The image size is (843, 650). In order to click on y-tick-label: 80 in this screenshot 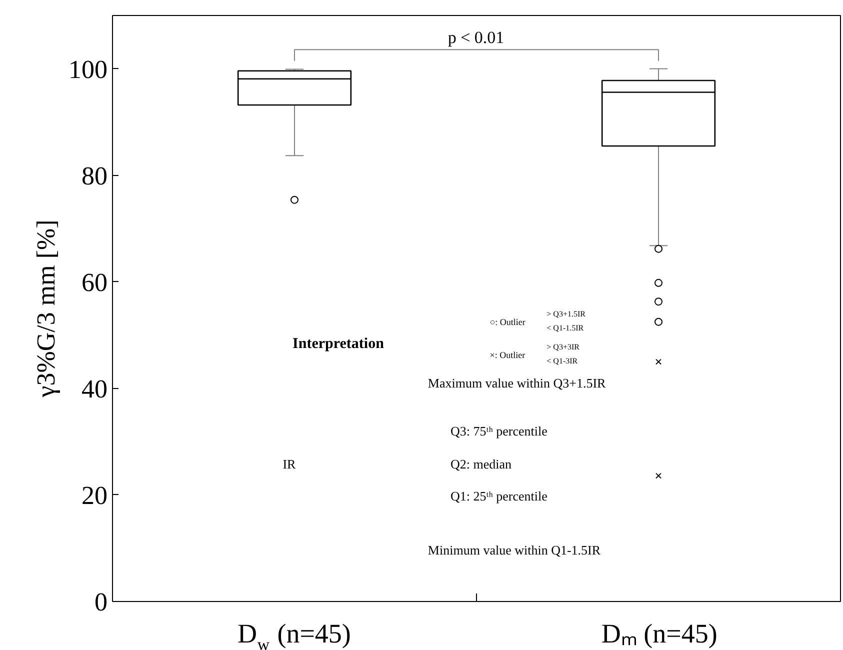, I will do `click(95, 175)`.